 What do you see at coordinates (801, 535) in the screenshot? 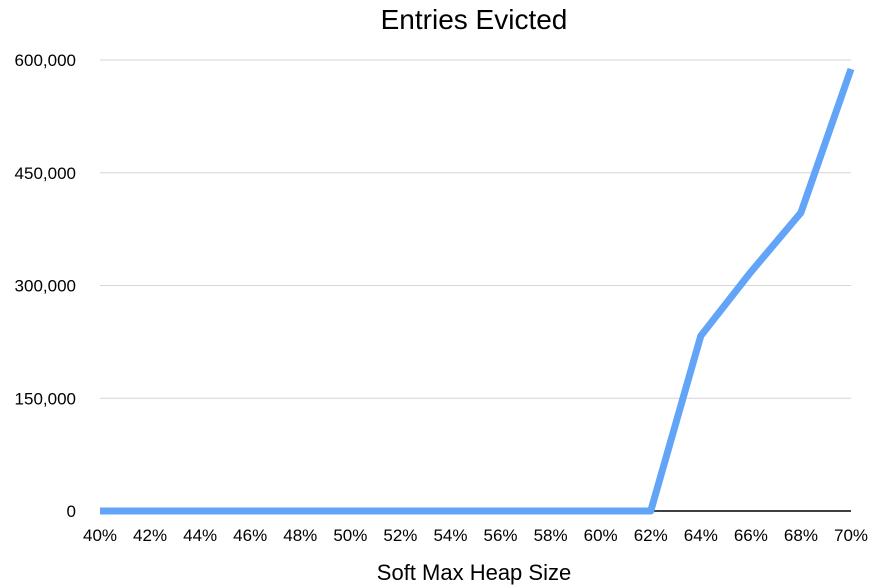
I see `x-tick-label: 68%` at bounding box center [801, 535].